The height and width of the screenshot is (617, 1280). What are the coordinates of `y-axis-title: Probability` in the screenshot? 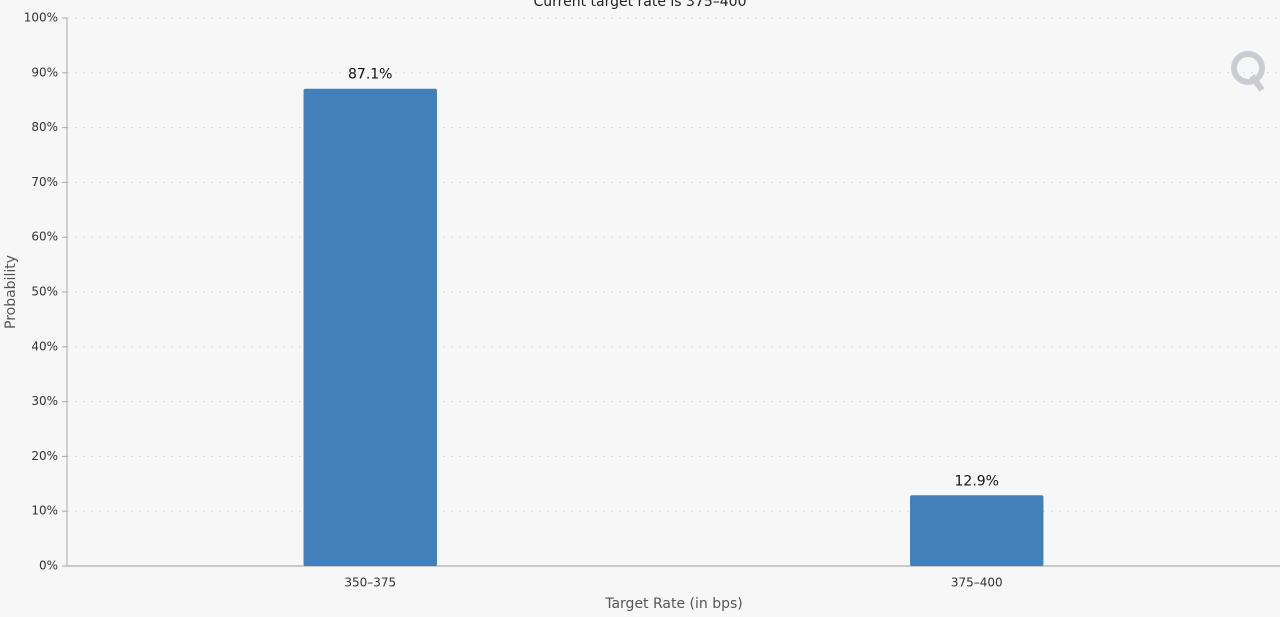 It's located at (11, 292).